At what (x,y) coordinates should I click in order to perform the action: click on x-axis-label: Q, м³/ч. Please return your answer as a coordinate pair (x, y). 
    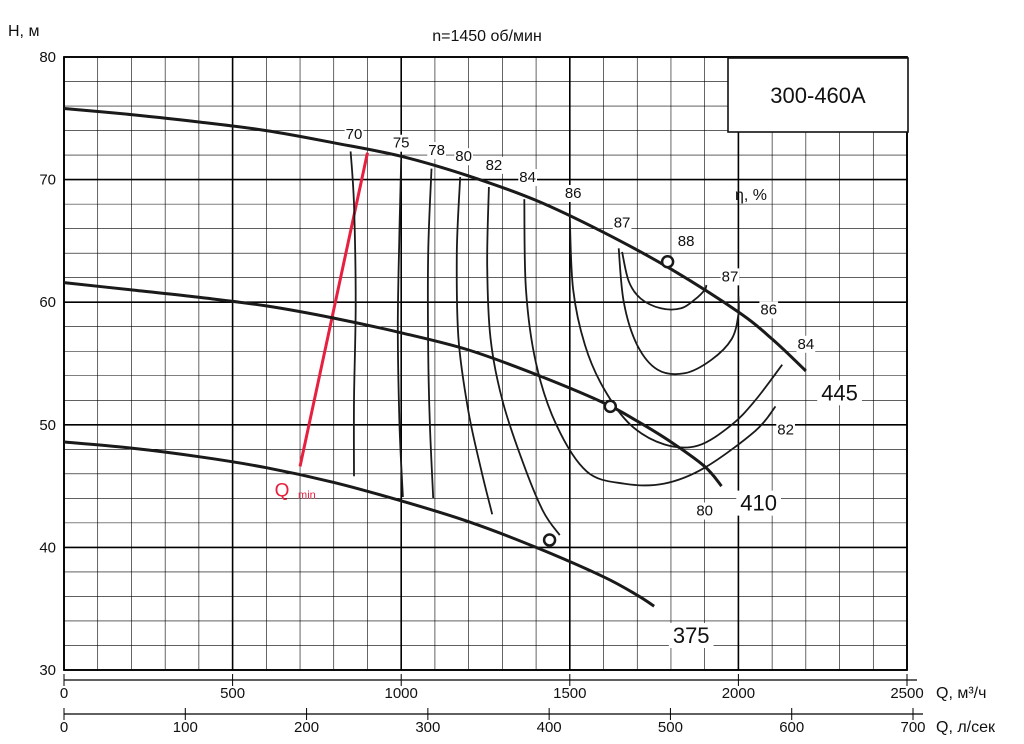
    Looking at the image, I should click on (961, 693).